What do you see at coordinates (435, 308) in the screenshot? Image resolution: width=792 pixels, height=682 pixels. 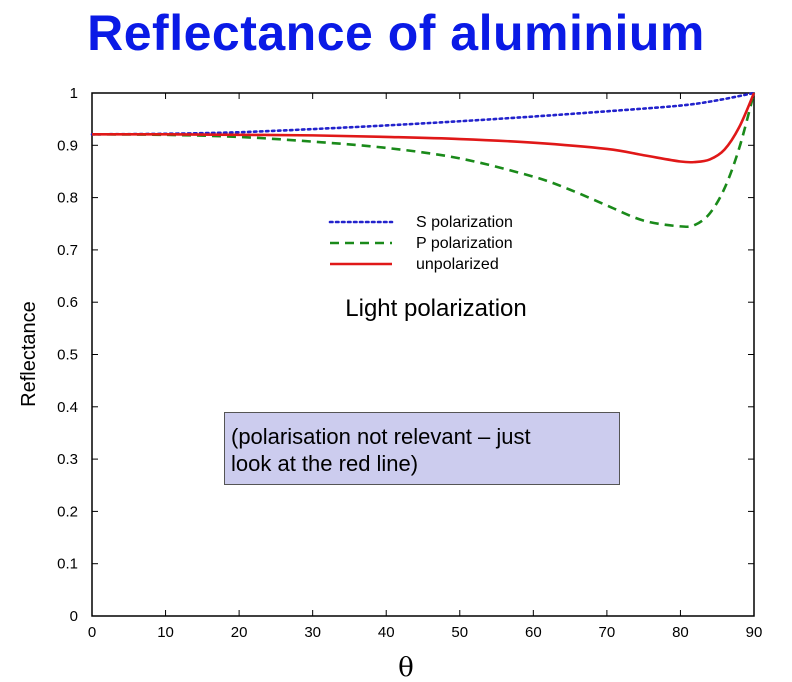 I see `chart-annotation: Light polarization` at bounding box center [435, 308].